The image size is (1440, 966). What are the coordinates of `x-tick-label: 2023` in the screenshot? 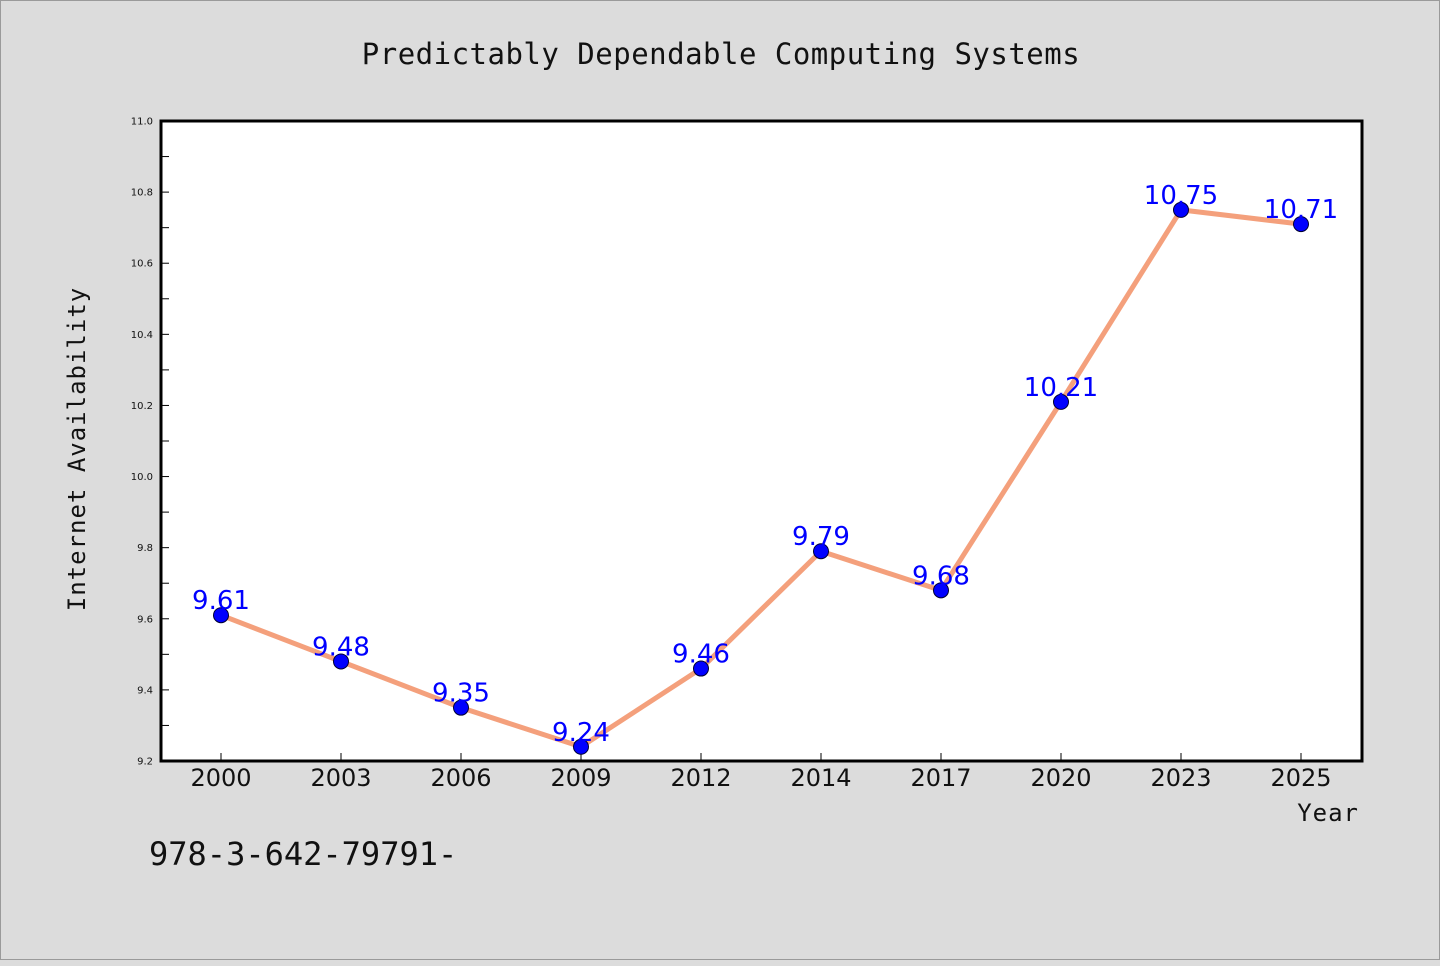 It's located at (1180, 778).